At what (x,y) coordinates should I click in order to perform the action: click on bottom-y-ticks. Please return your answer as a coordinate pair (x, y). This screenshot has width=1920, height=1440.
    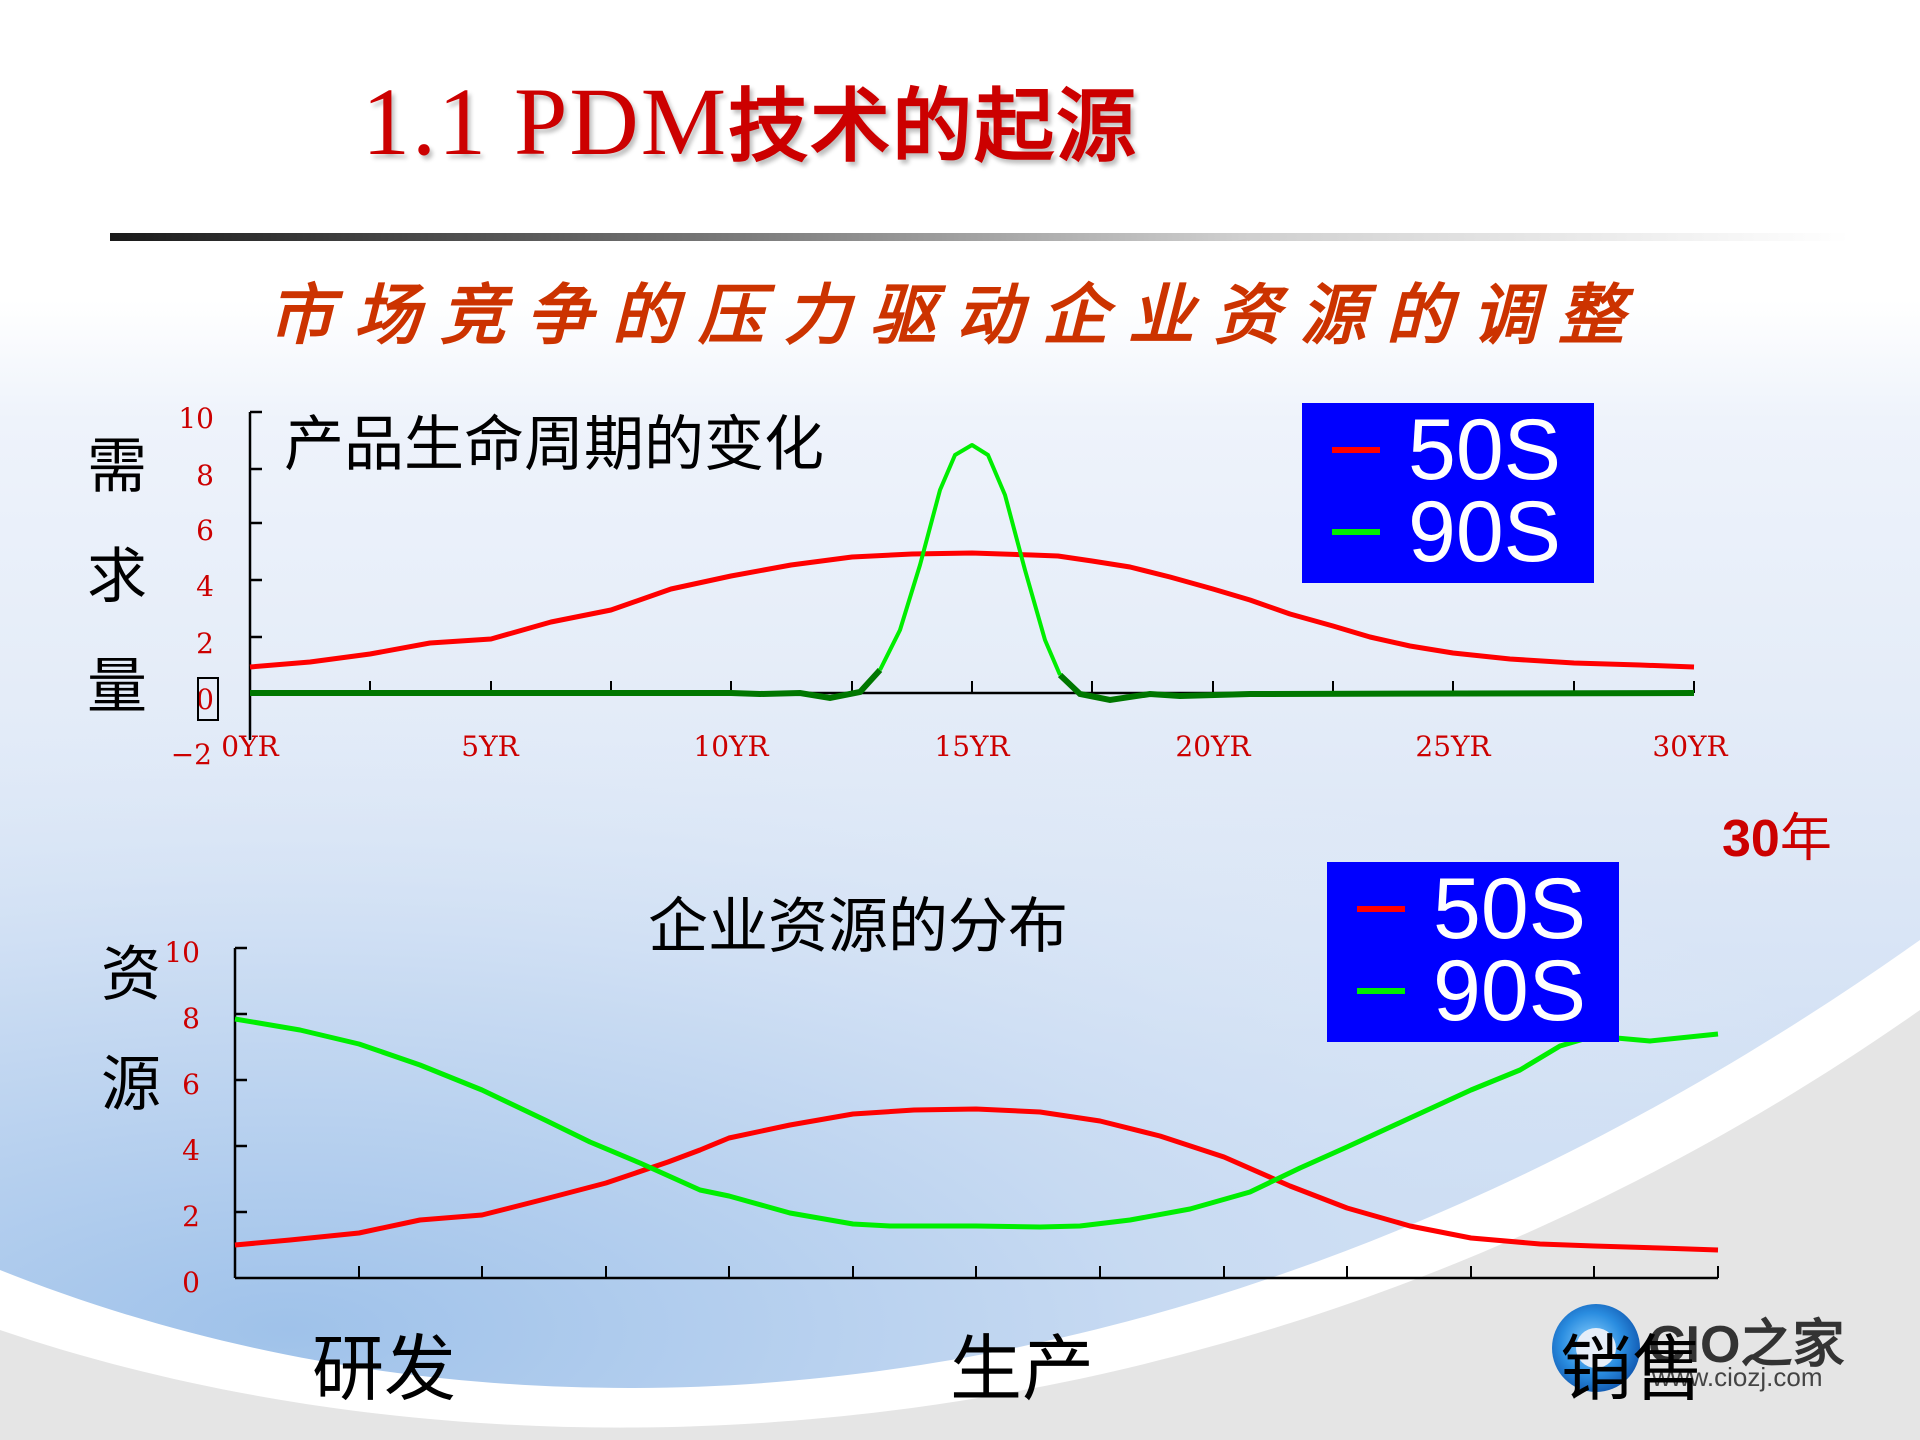
    Looking at the image, I should click on (241, 1080).